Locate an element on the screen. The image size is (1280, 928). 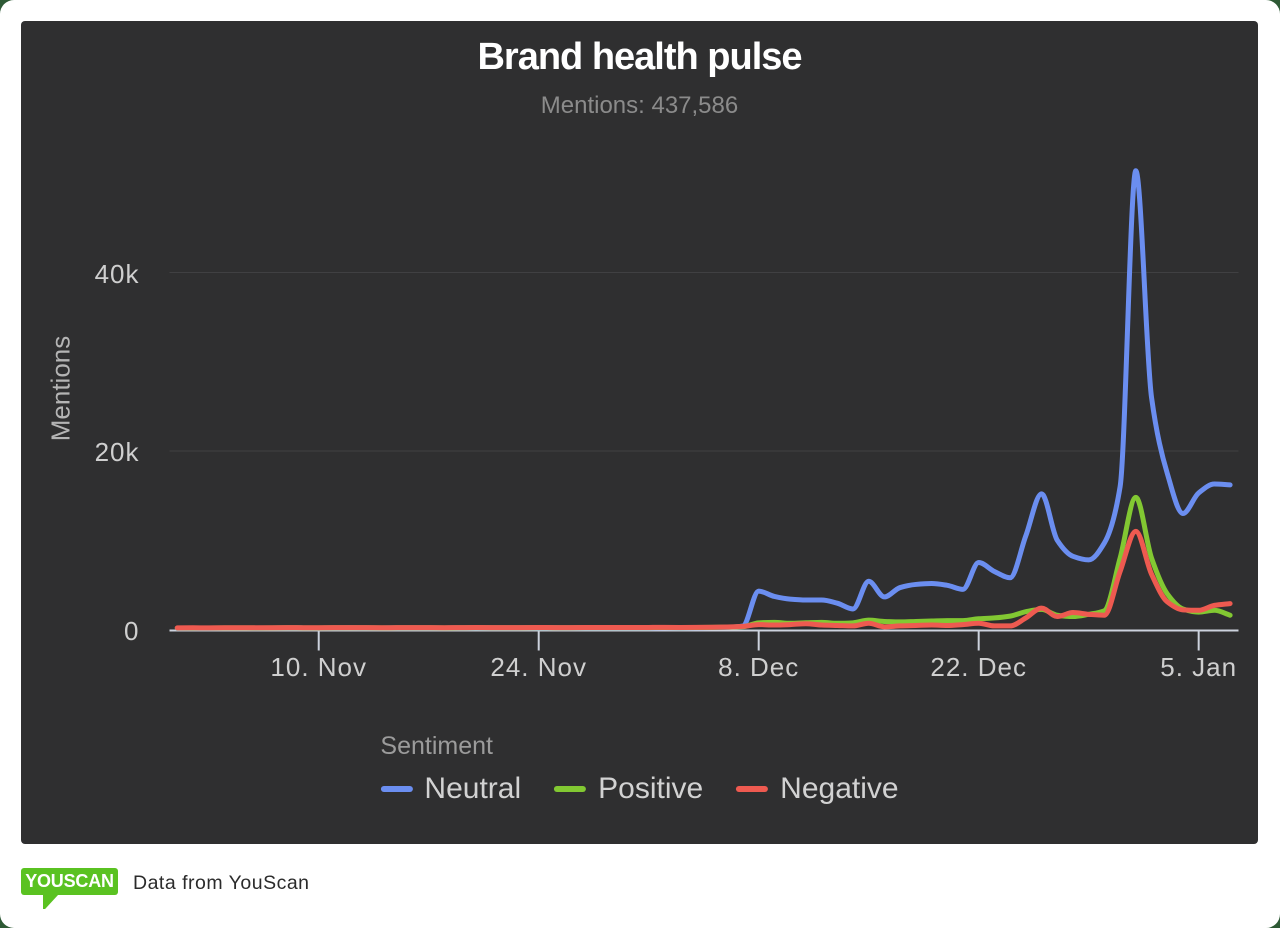
legend-label-negative: Negative is located at coordinates (839, 788).